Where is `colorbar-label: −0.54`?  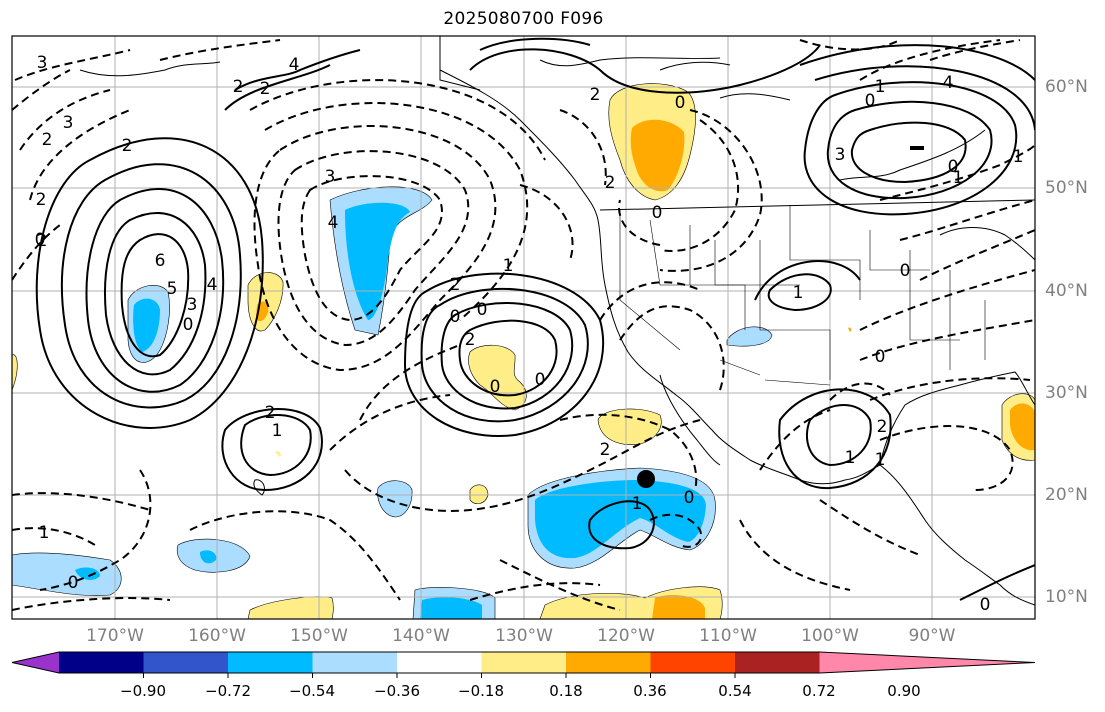
colorbar-label: −0.54 is located at coordinates (312, 691).